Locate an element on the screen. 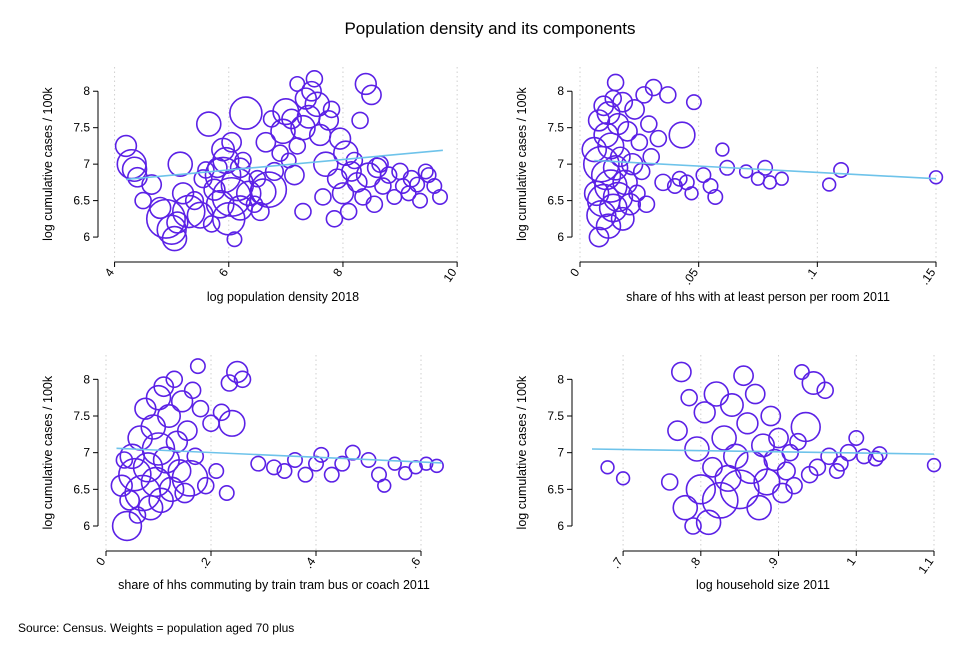 This screenshot has height=653, width=980. y-tick-label: 8 is located at coordinates (86, 91).